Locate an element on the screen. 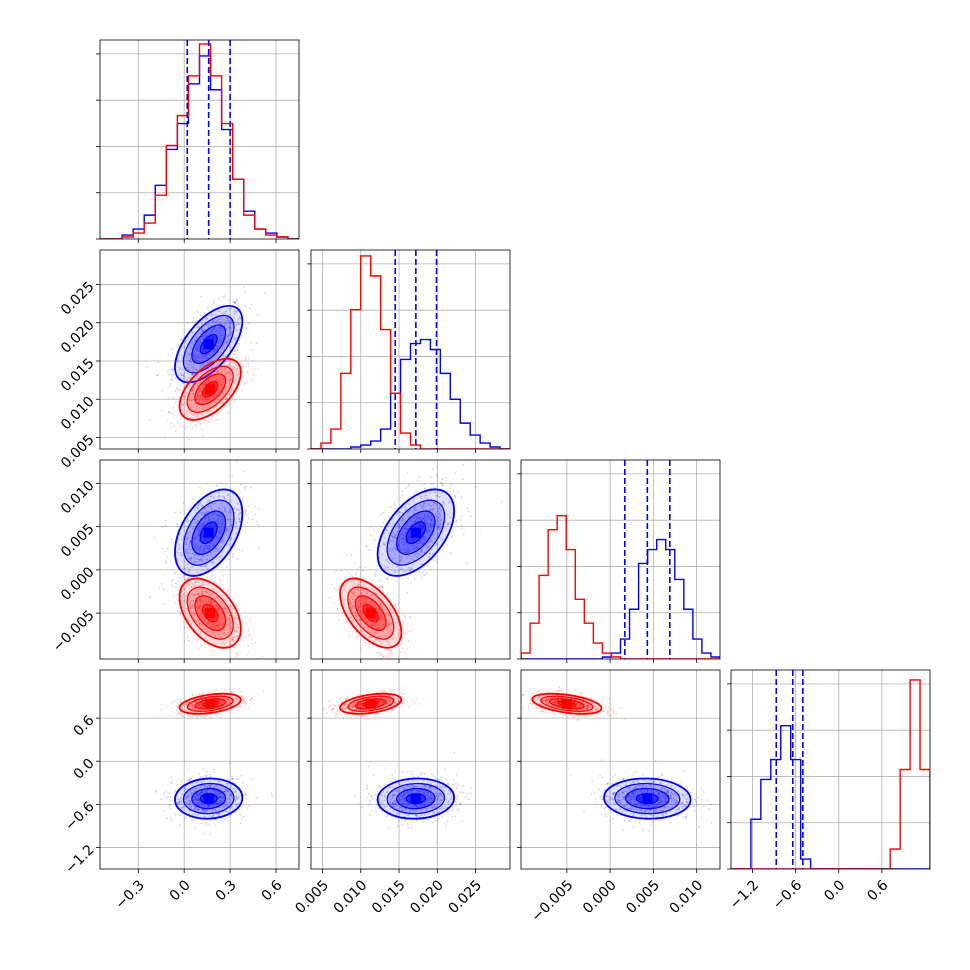 The image size is (970, 970). density-peak-blue is located at coordinates (208, 344).